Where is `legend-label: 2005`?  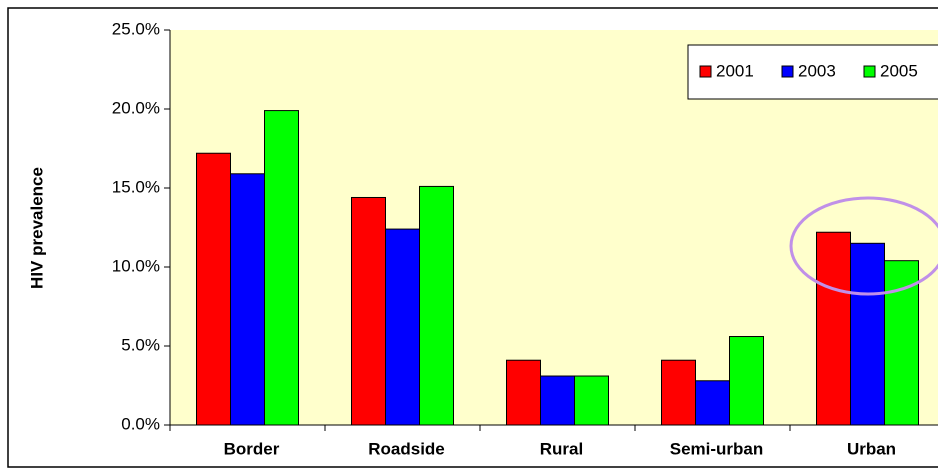 legend-label: 2005 is located at coordinates (899, 70).